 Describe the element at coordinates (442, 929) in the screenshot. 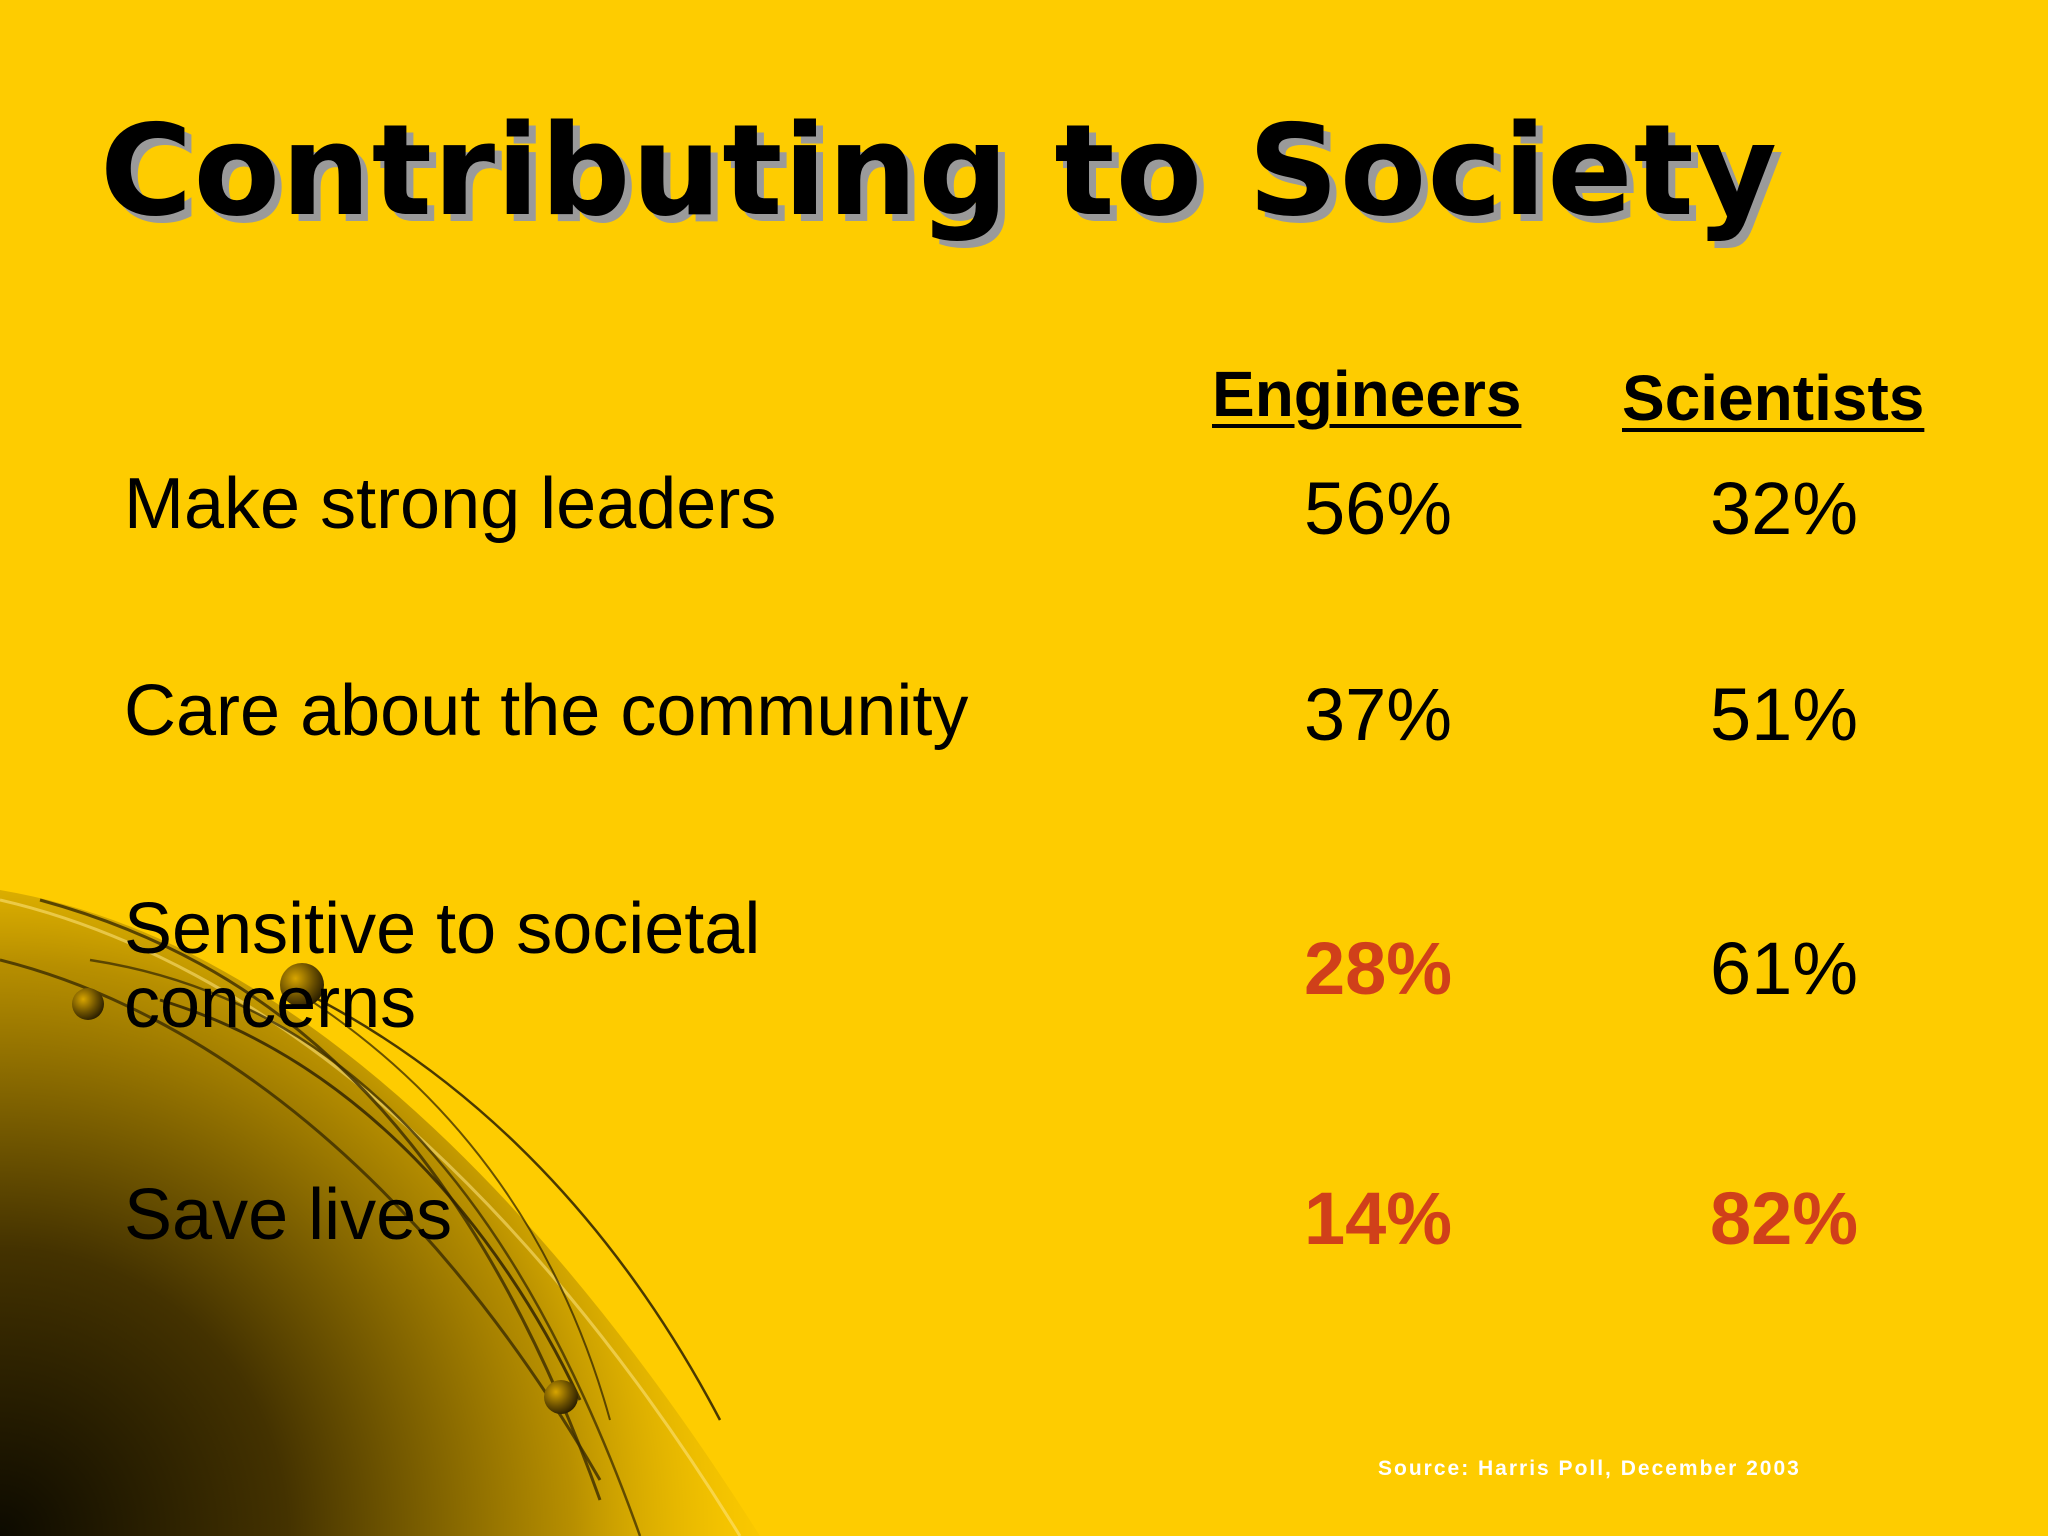

I see `row-label-sensitive-line1: Sensitive to societal` at that location.